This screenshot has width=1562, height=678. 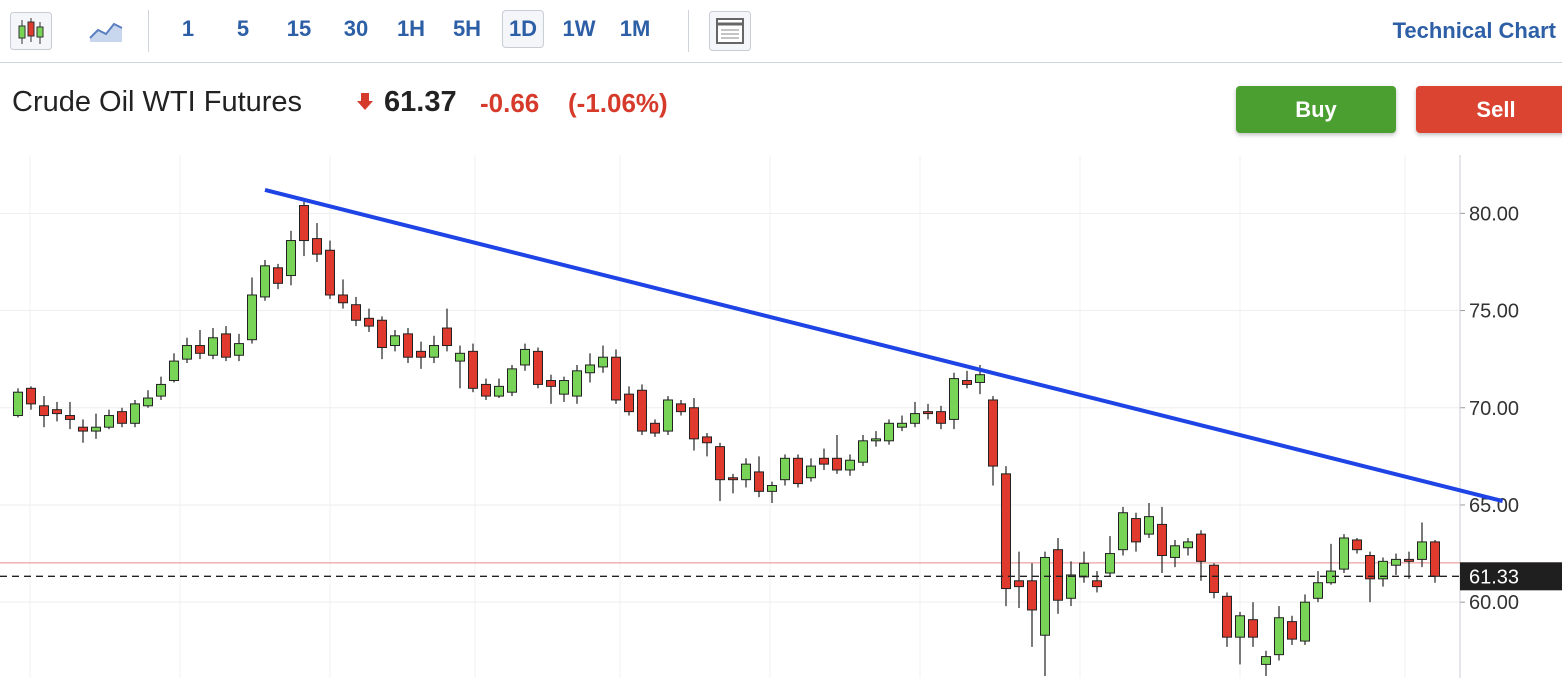 I want to click on candle-icon, so click(x=31, y=31).